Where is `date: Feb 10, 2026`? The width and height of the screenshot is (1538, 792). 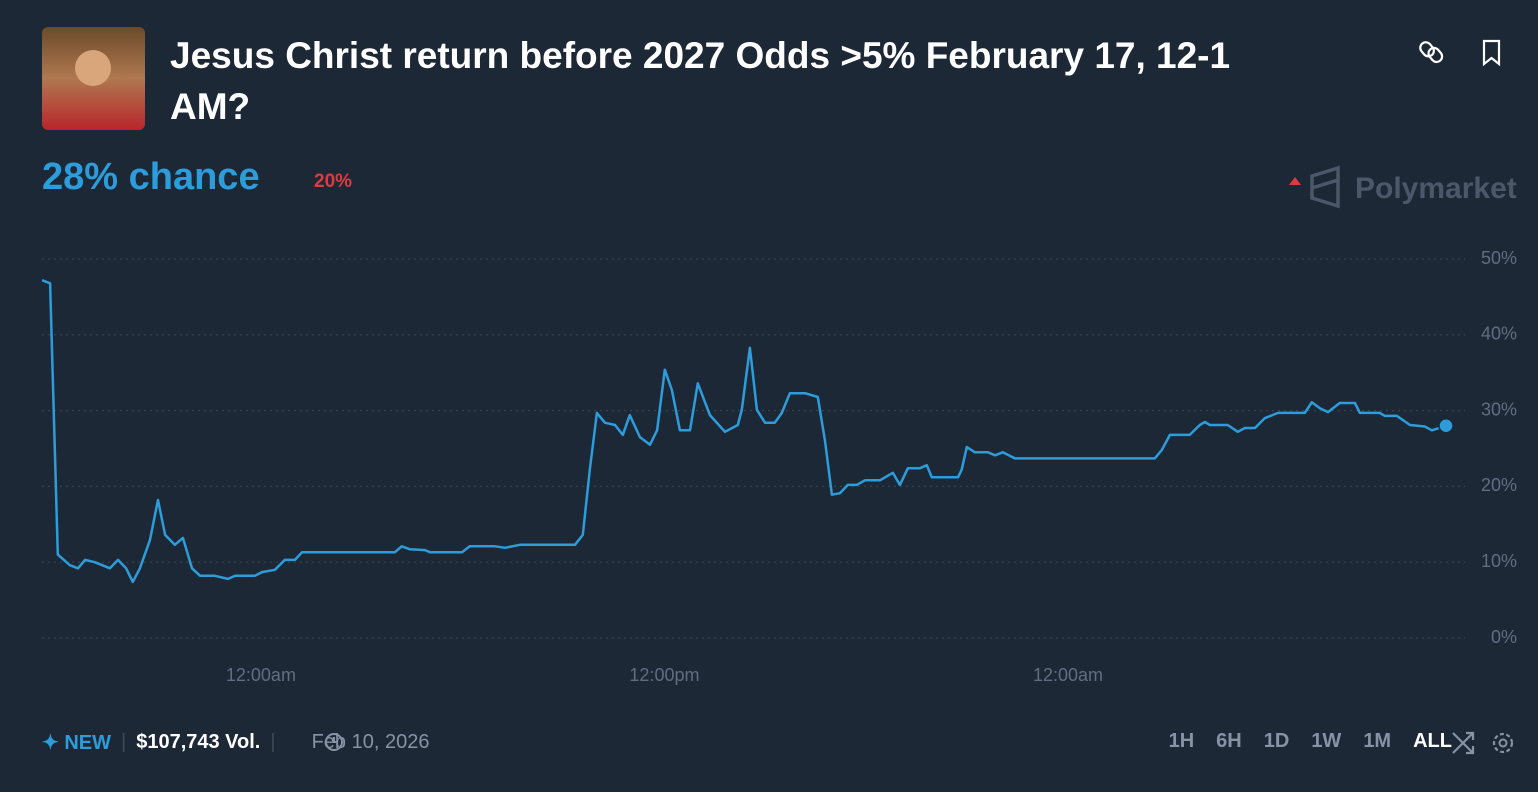 date: Feb 10, 2026 is located at coordinates (370, 742).